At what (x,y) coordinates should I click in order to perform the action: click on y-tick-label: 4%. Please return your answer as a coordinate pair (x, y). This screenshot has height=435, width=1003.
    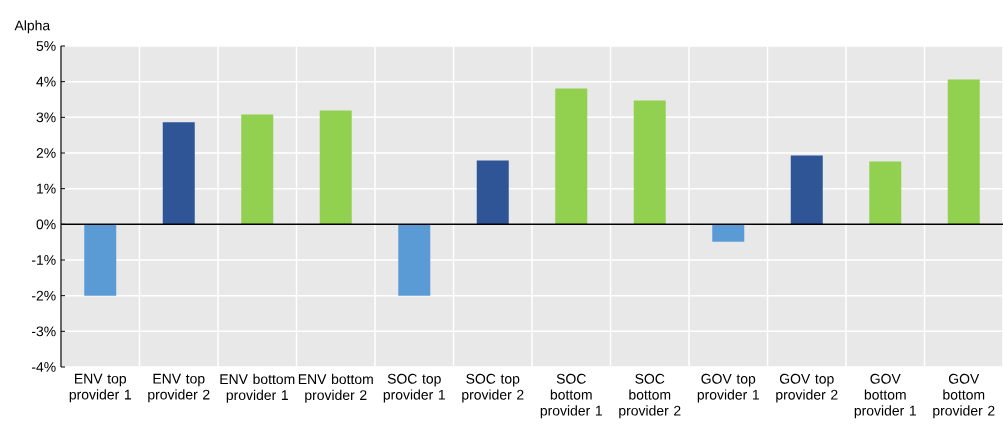
    Looking at the image, I should click on (46, 81).